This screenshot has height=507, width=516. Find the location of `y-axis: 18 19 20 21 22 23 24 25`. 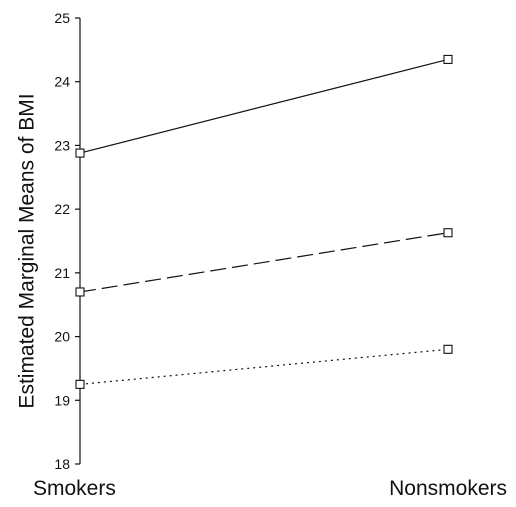

y-axis: 18 19 20 21 22 23 24 25 is located at coordinates (67, 241).